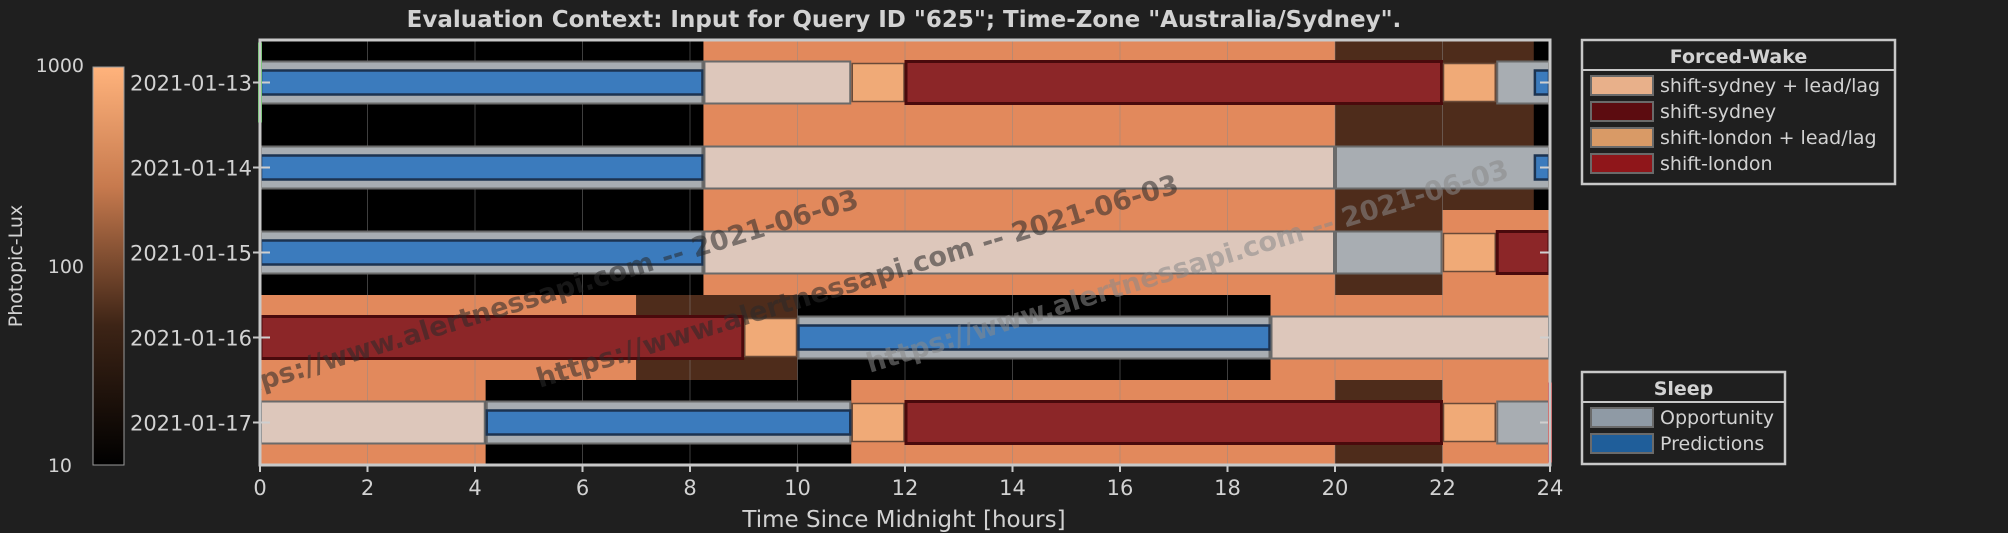 The height and width of the screenshot is (533, 2008). I want to click on y-tick-label: 2021-01-15, so click(191, 254).